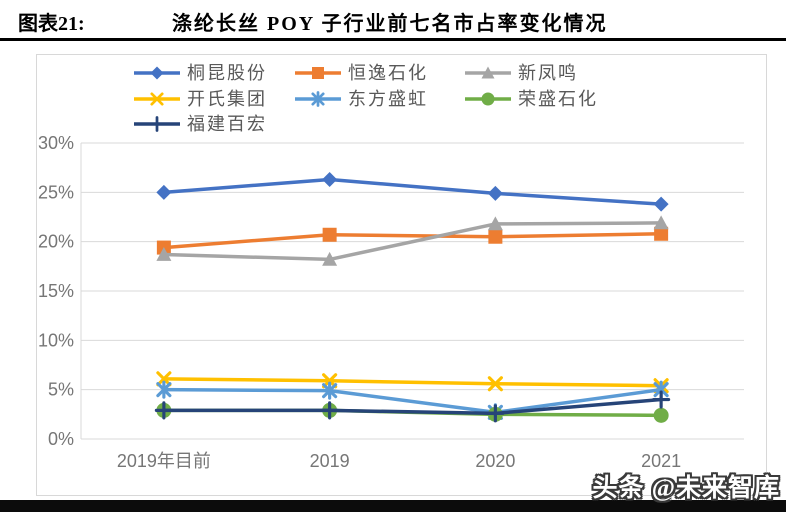  What do you see at coordinates (56, 143) in the screenshot?
I see `y-tick-label: 30%` at bounding box center [56, 143].